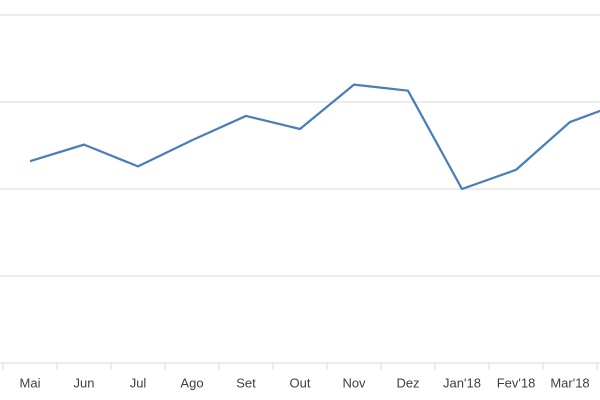  I want to click on x-tick-label: Mai, so click(30, 382).